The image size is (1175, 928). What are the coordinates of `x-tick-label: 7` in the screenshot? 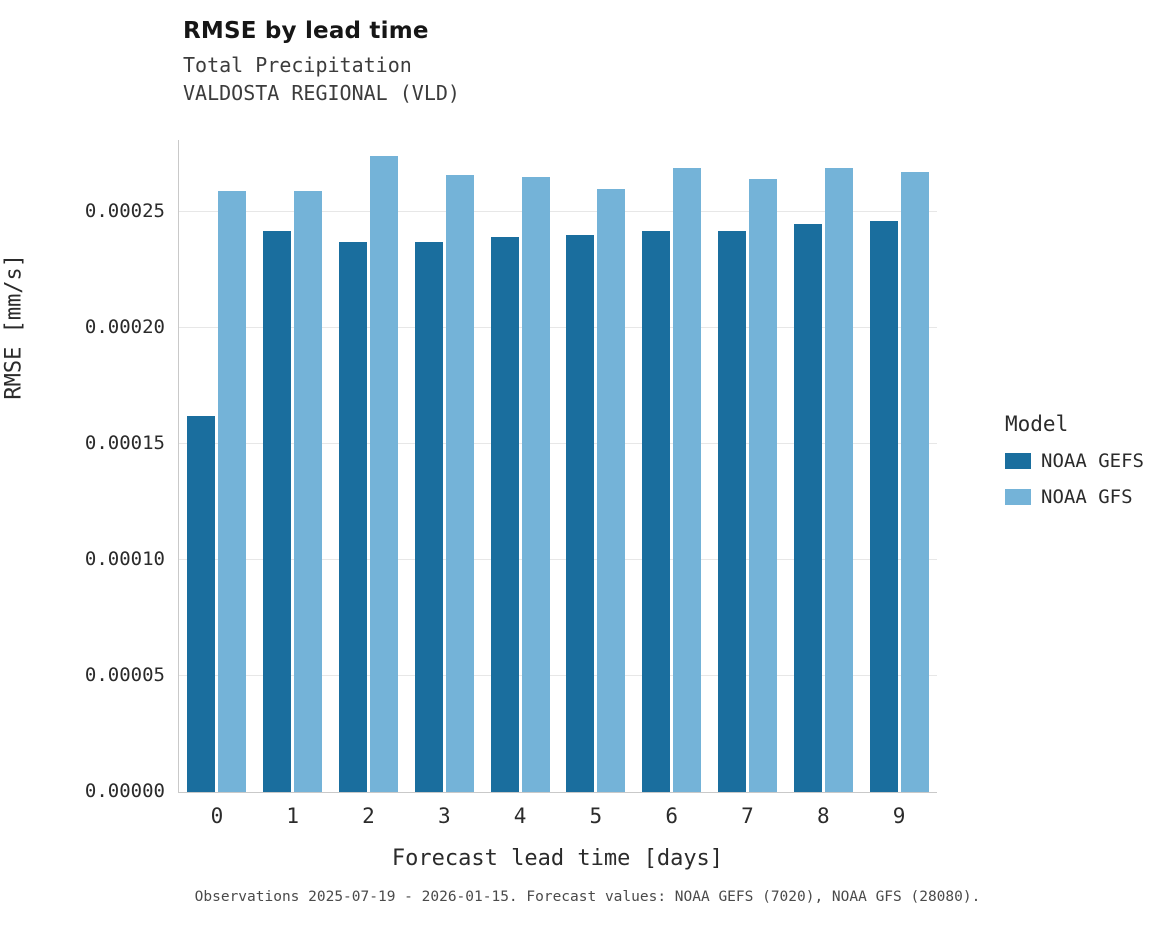 It's located at (747, 816).